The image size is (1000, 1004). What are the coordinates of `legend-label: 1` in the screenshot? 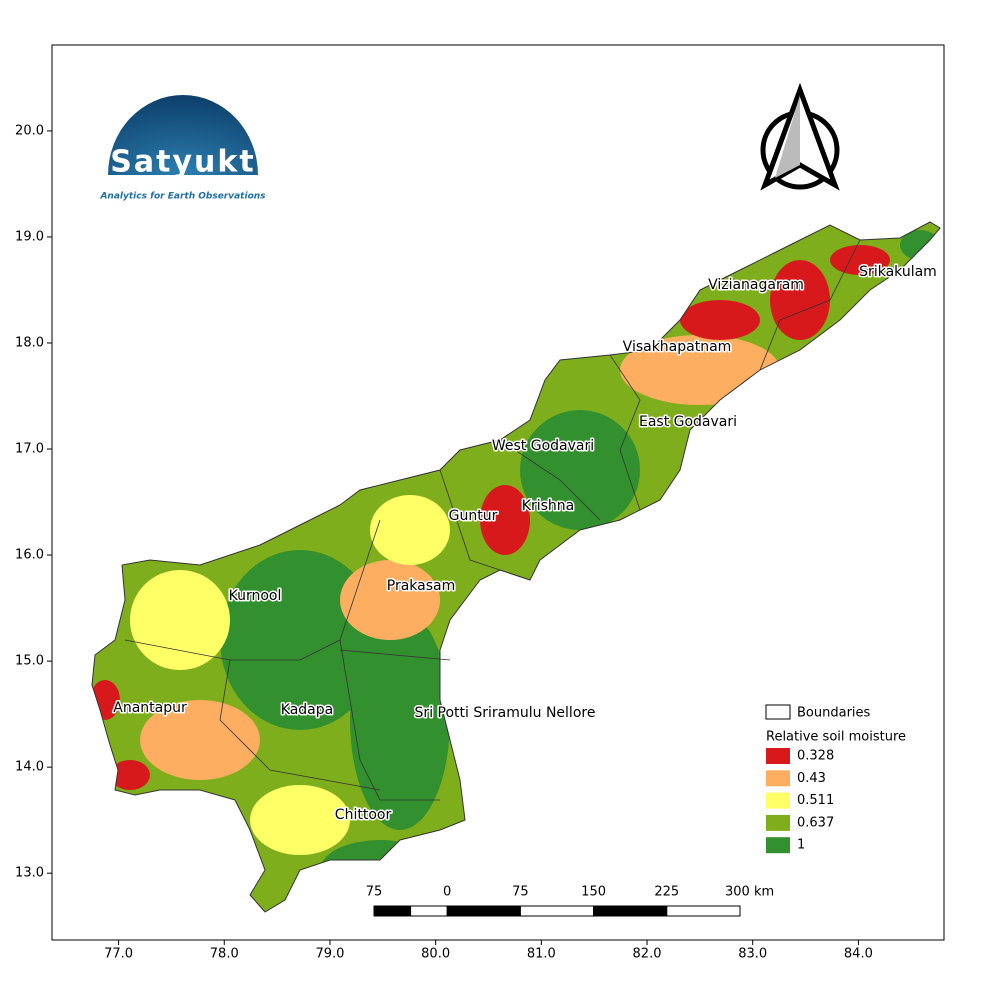 It's located at (801, 845).